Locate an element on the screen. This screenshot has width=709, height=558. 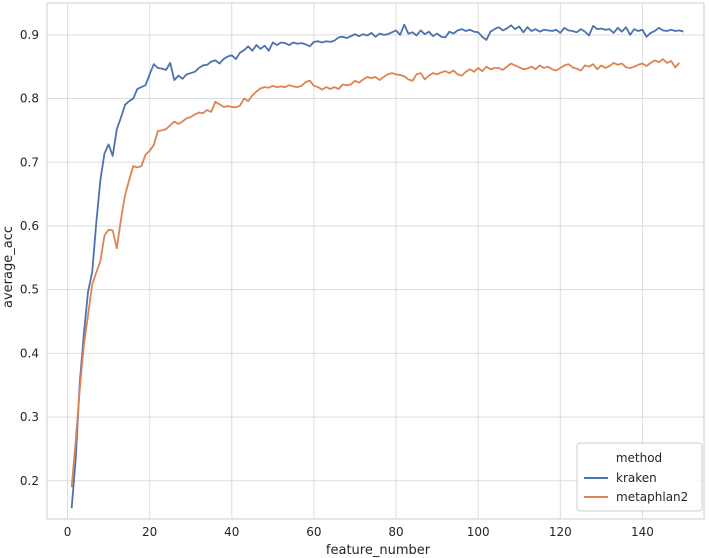
y-axis-label: average_acc is located at coordinates (8, 267).